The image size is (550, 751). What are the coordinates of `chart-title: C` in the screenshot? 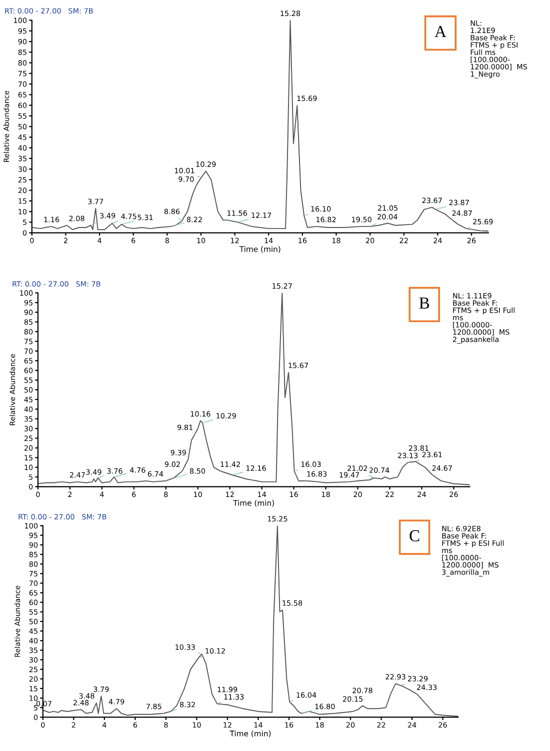 It's located at (415, 536).